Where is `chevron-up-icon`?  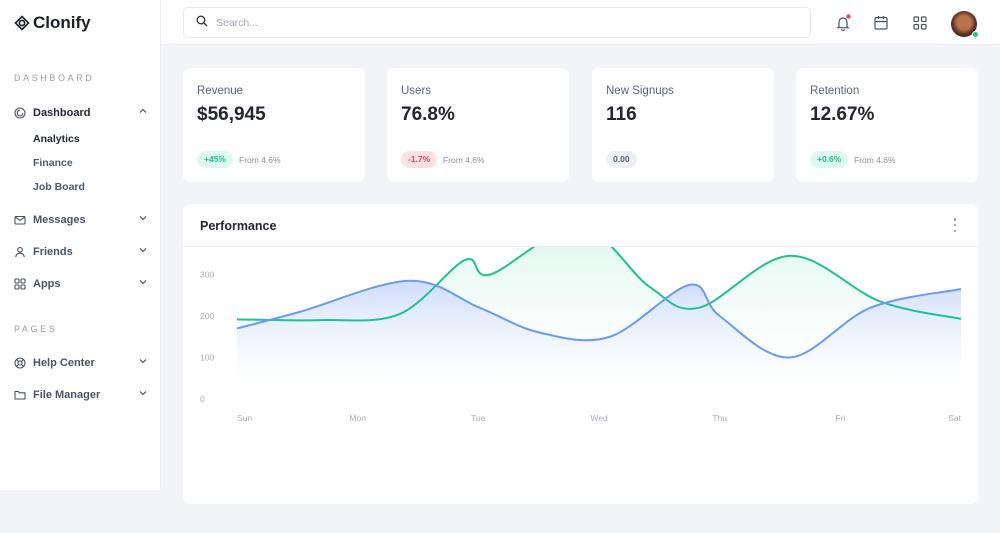
chevron-up-icon is located at coordinates (143, 112).